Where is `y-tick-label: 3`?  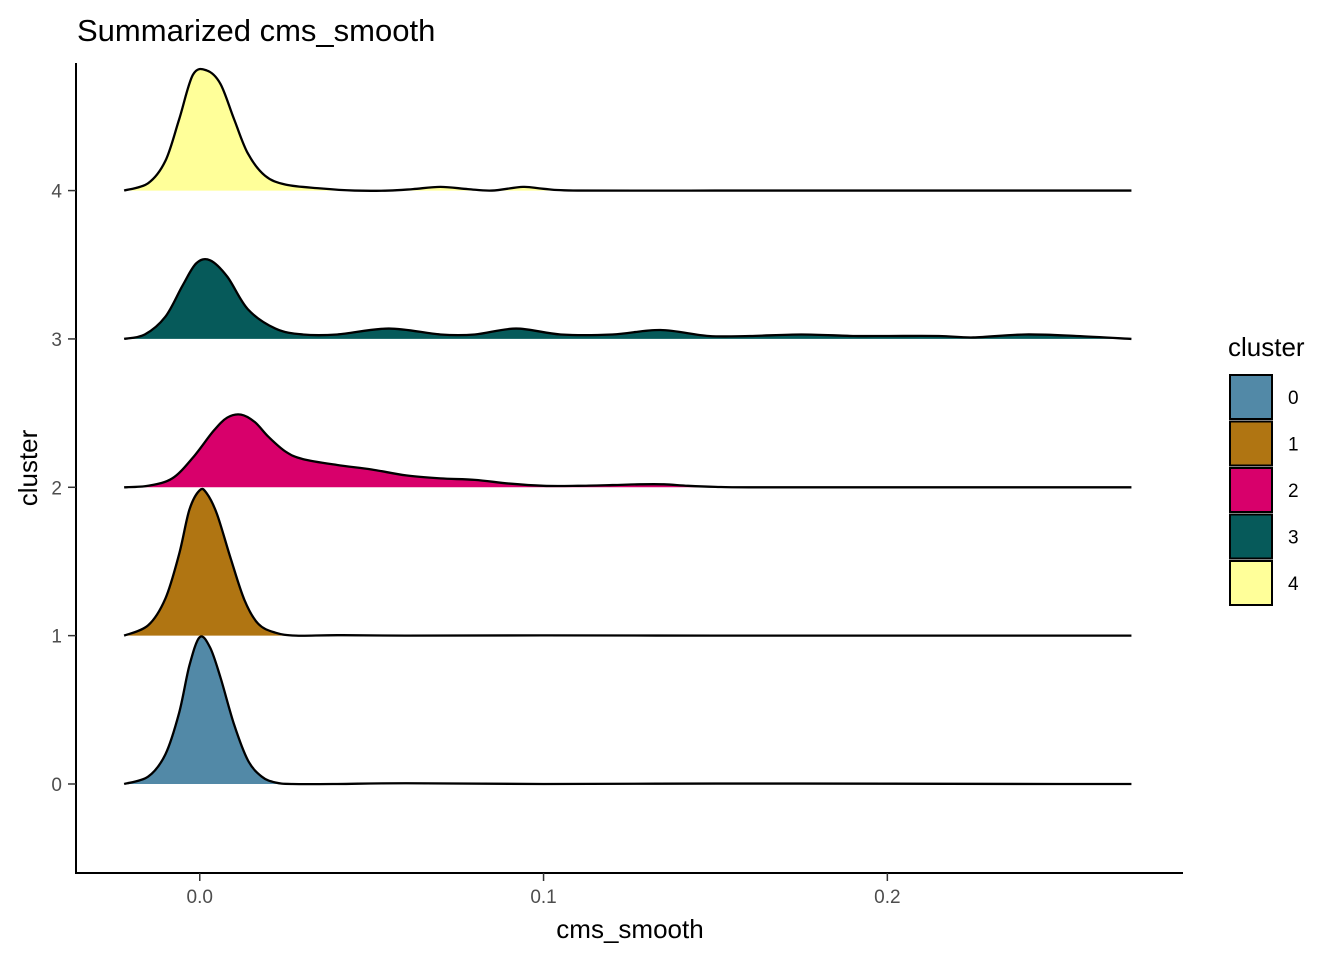
y-tick-label: 3 is located at coordinates (56, 340).